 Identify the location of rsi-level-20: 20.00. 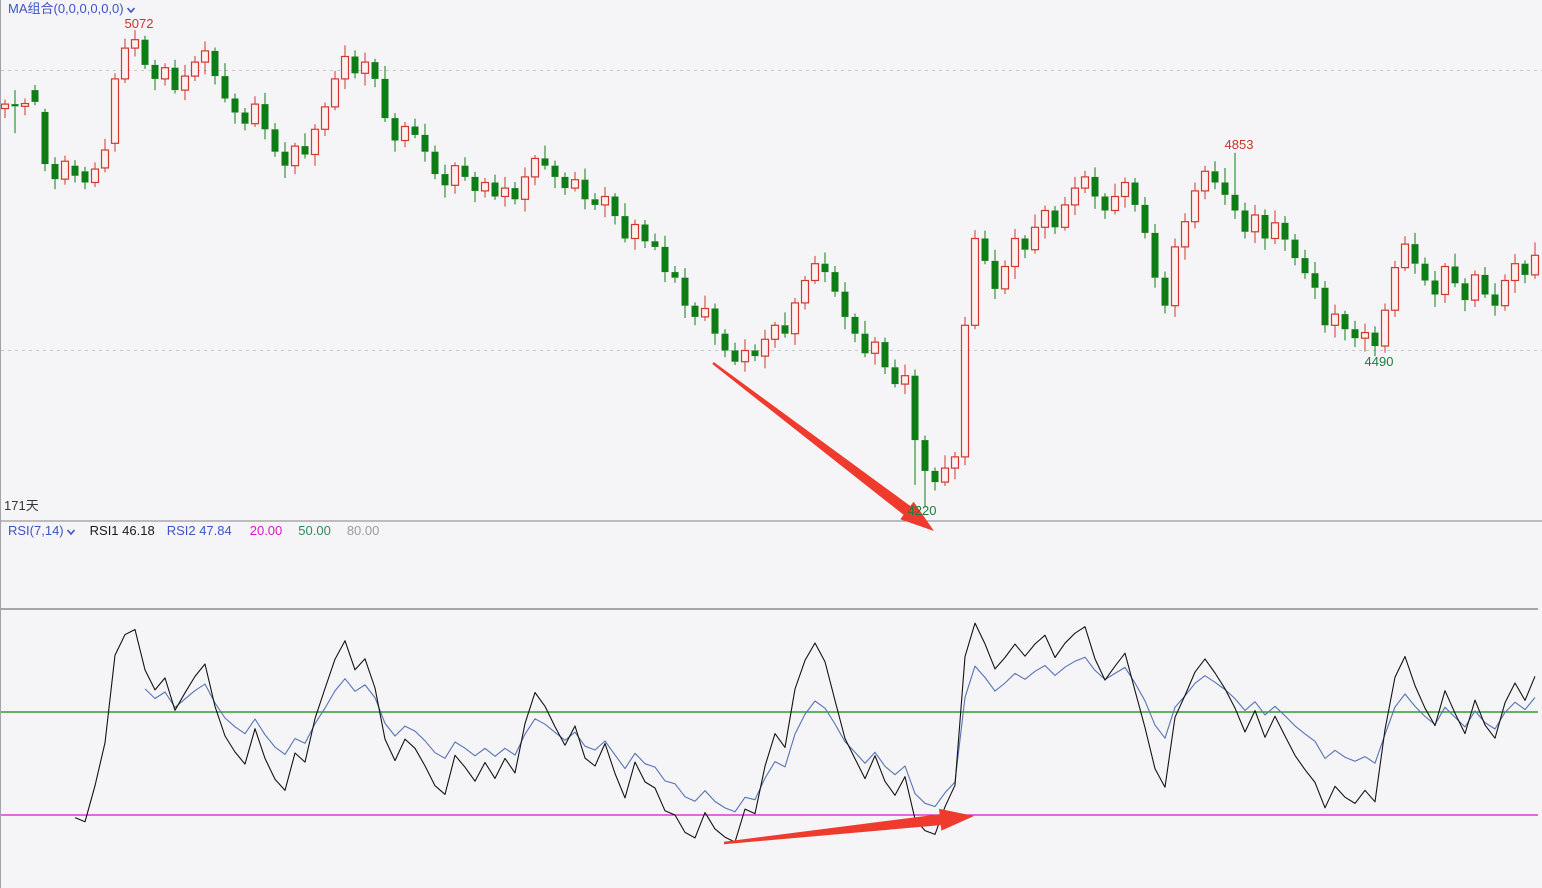
(266, 530).